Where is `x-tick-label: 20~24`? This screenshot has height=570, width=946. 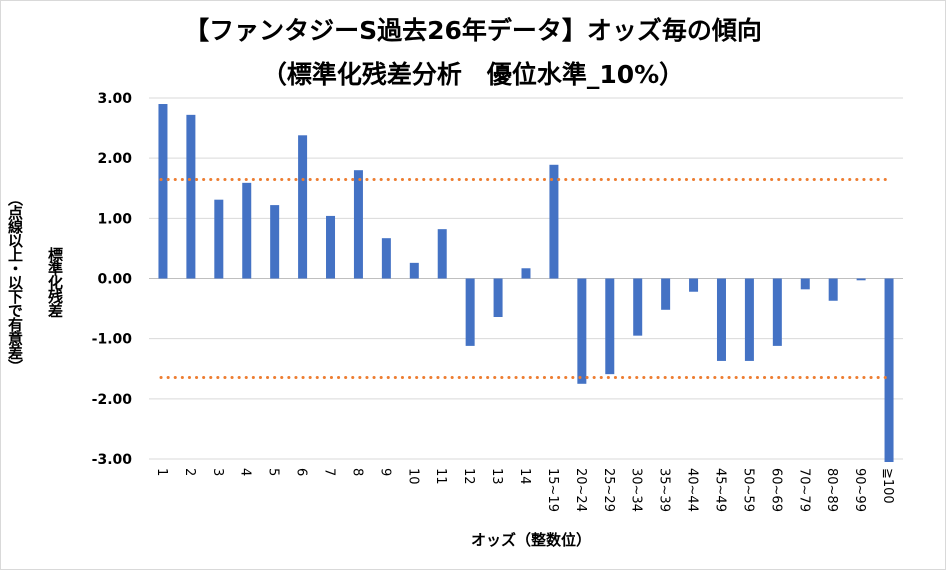 x-tick-label: 20~24 is located at coordinates (580, 490).